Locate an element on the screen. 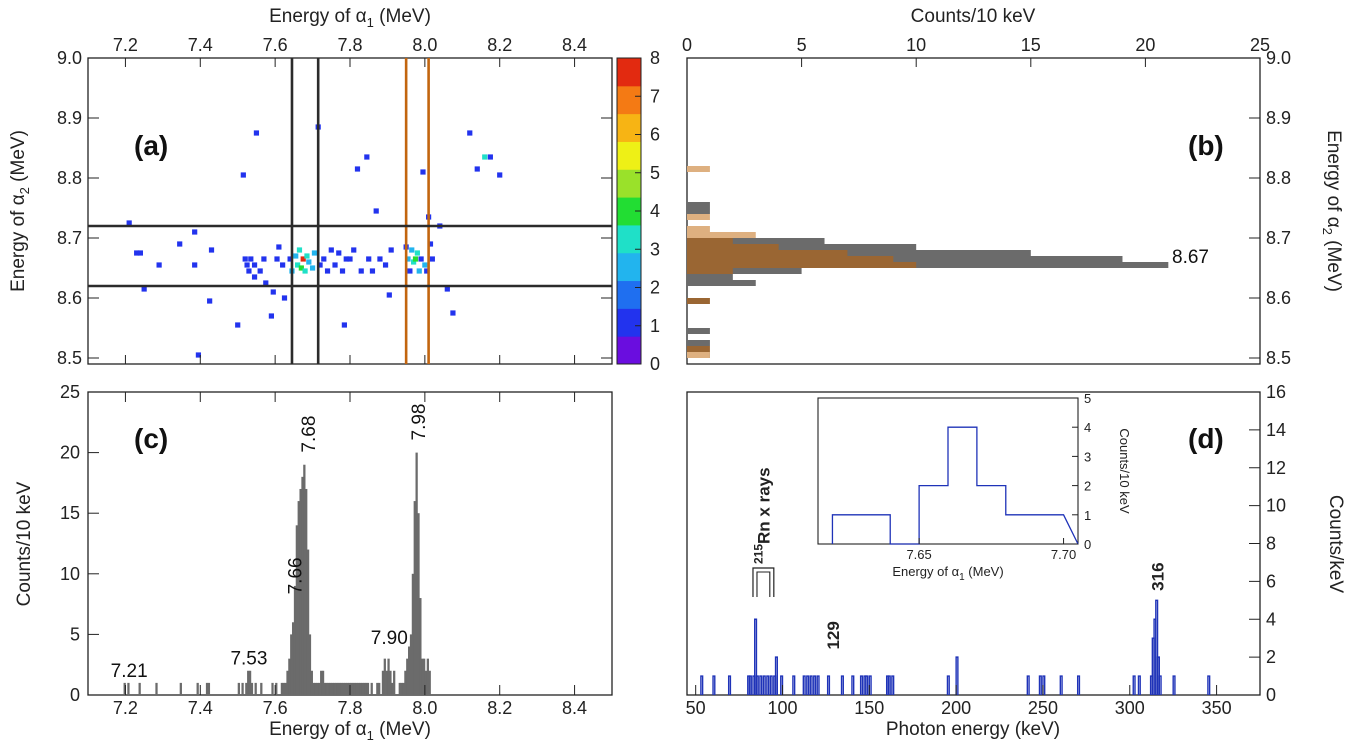 The image size is (1364, 745). xray-bracket-line is located at coordinates (763, 582).